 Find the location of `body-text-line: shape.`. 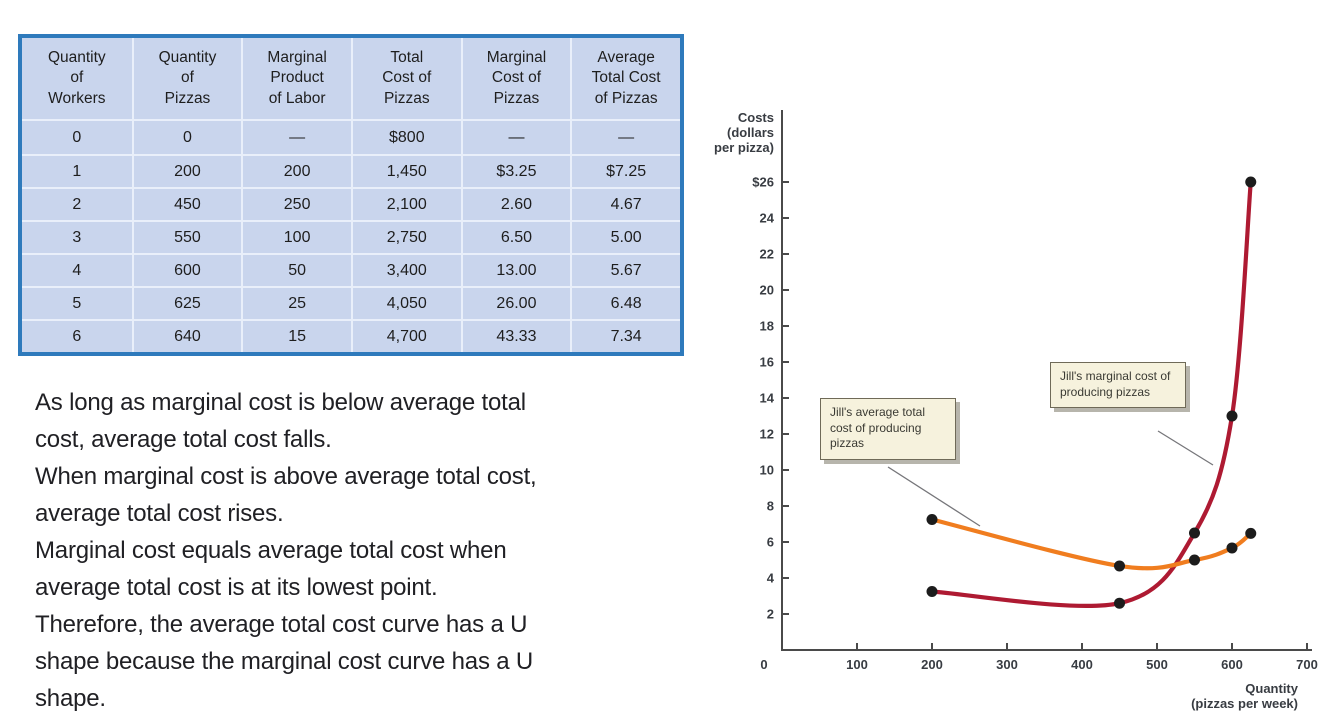

body-text-line: shape. is located at coordinates (70, 698).